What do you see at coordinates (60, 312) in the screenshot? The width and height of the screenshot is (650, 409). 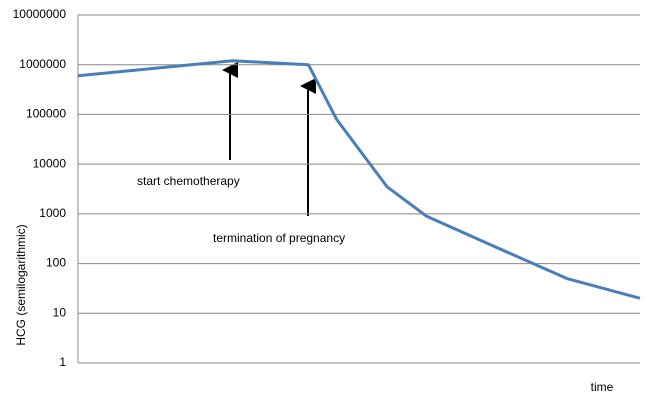 I see `y-tick-label: 10` at bounding box center [60, 312].